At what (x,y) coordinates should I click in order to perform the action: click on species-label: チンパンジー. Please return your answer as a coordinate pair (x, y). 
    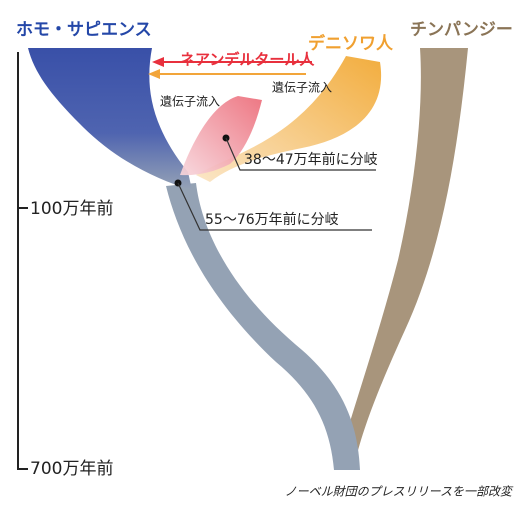
    Looking at the image, I should click on (461, 30).